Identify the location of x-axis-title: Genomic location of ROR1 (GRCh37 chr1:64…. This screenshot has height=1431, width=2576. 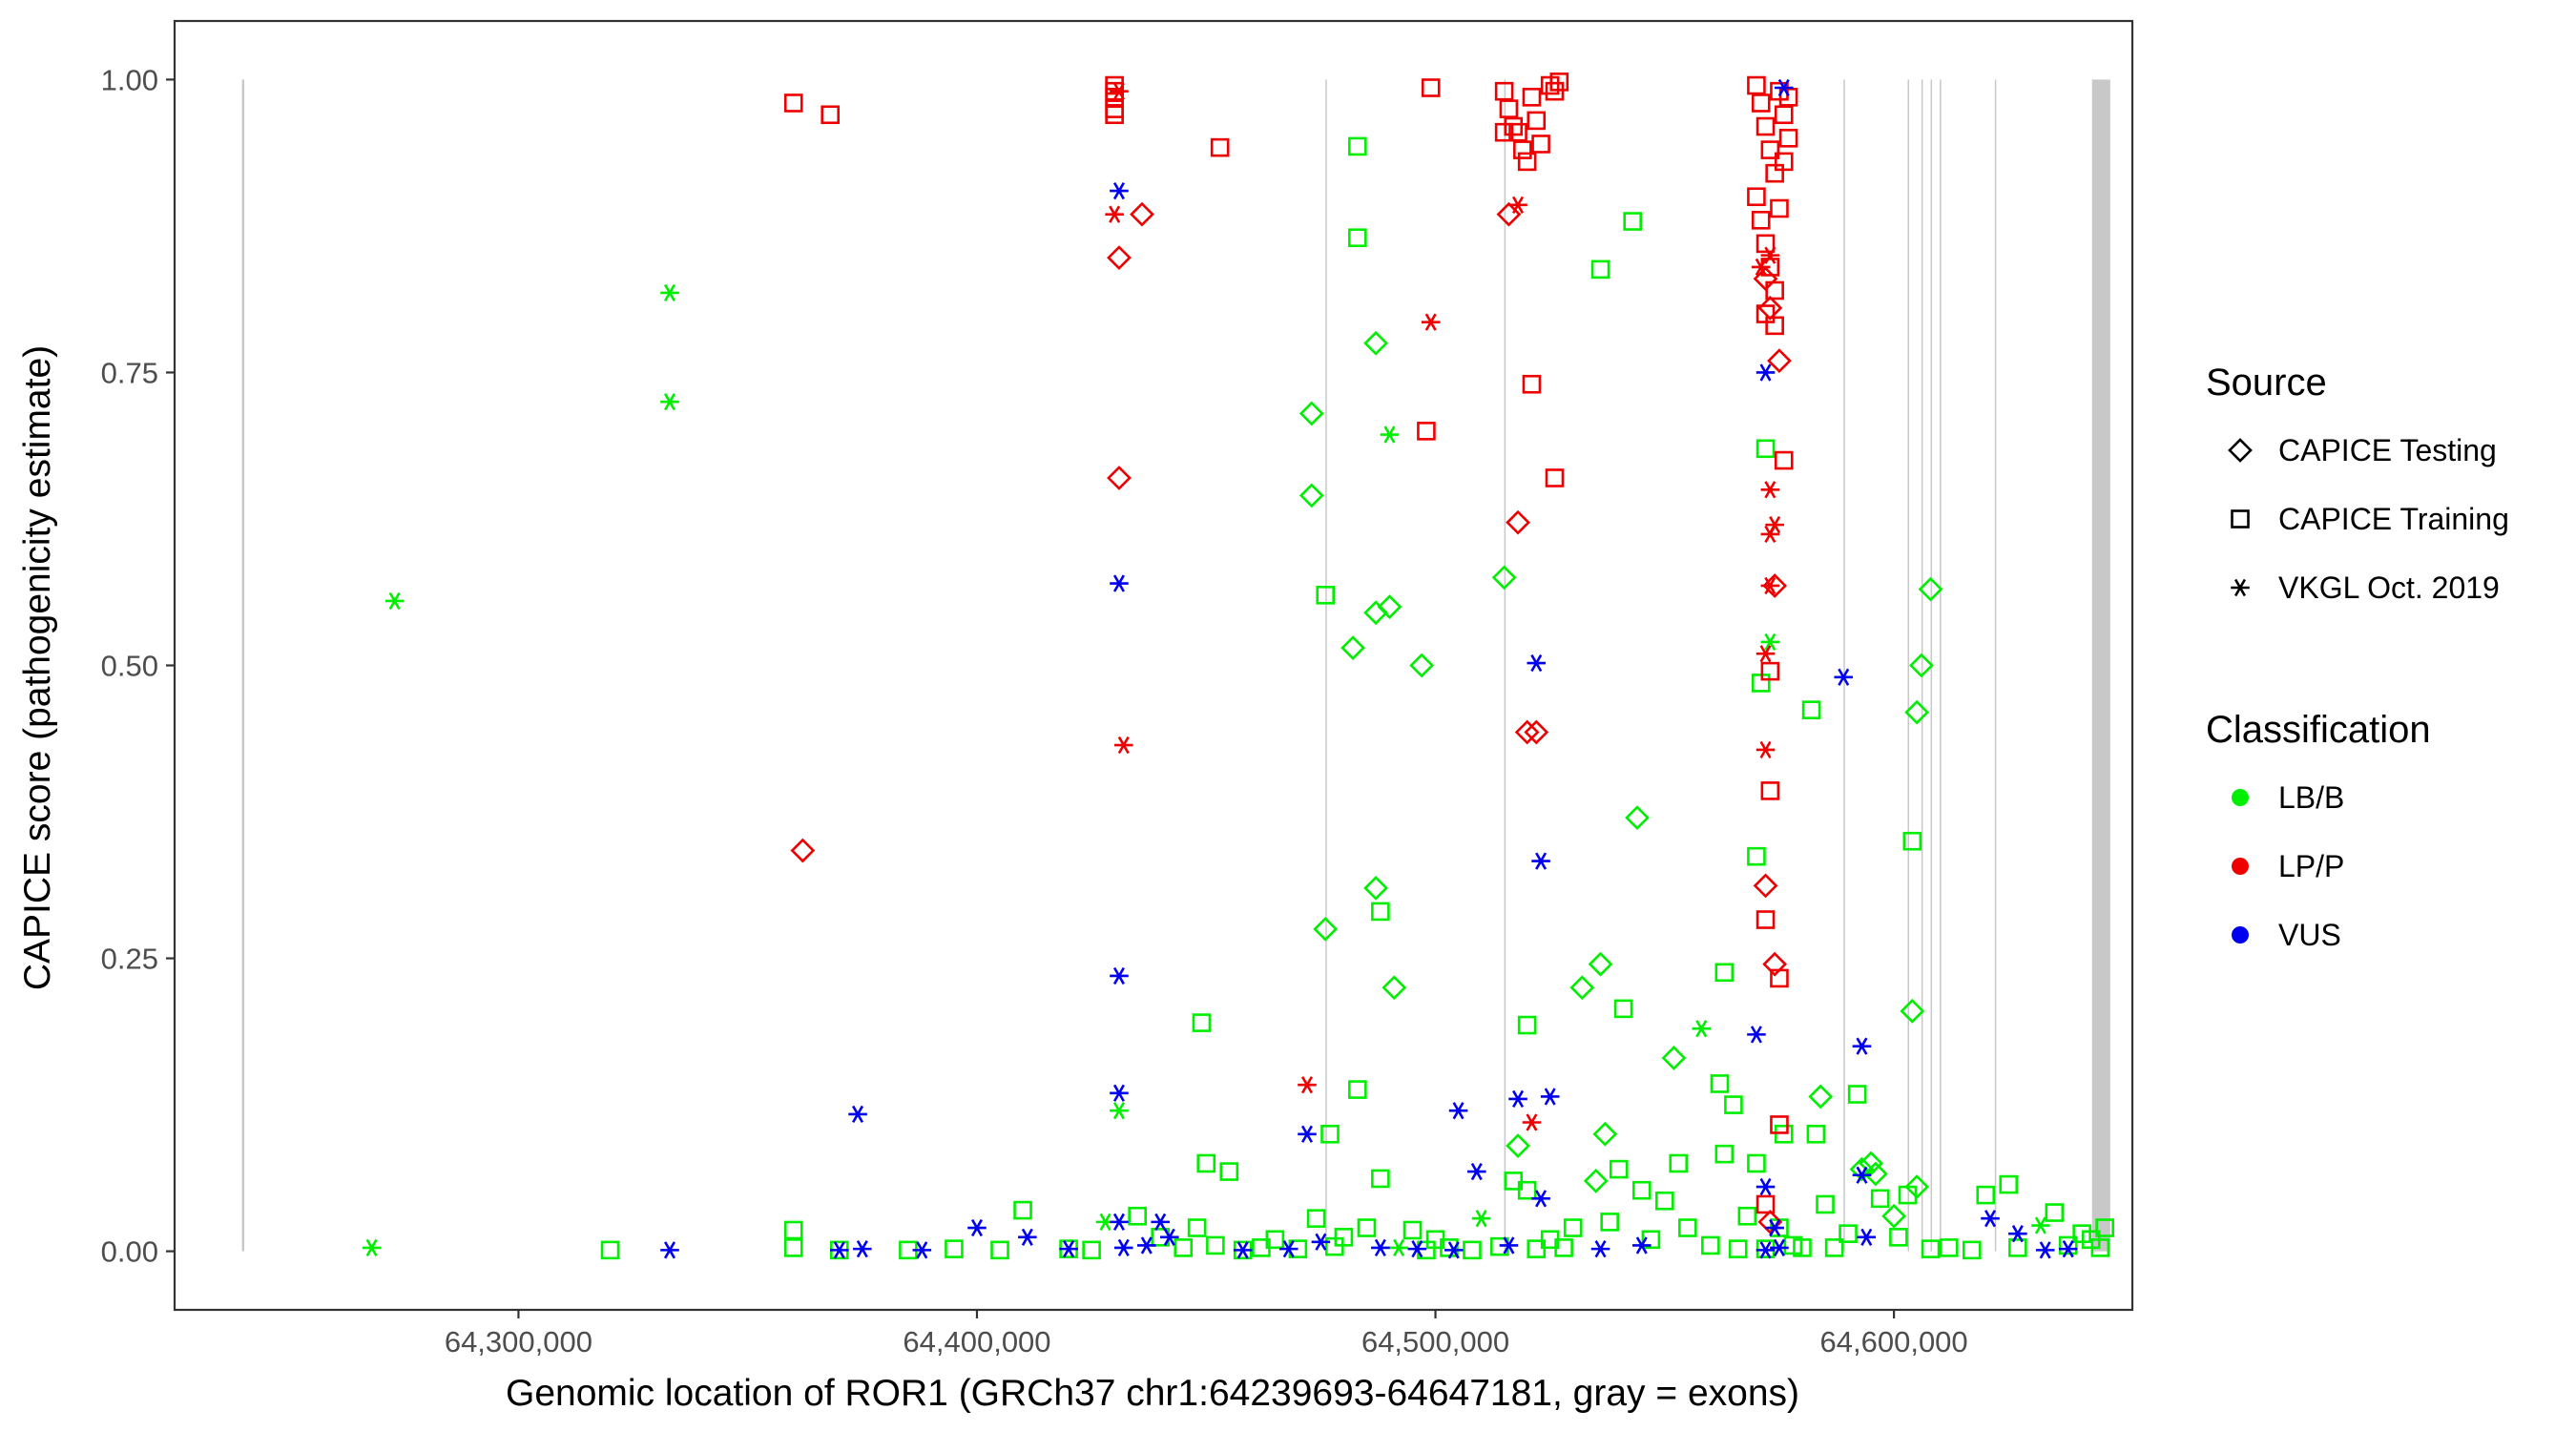
(1152, 1393).